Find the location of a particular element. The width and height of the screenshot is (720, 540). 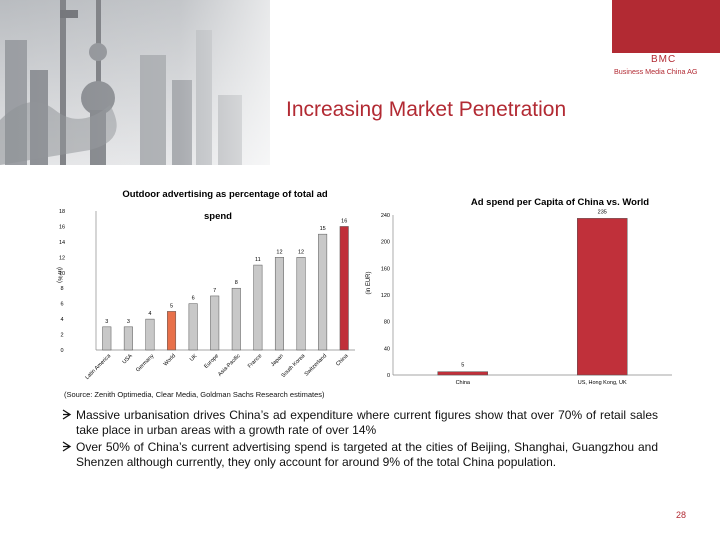

data-label: 6 is located at coordinates (193, 299).